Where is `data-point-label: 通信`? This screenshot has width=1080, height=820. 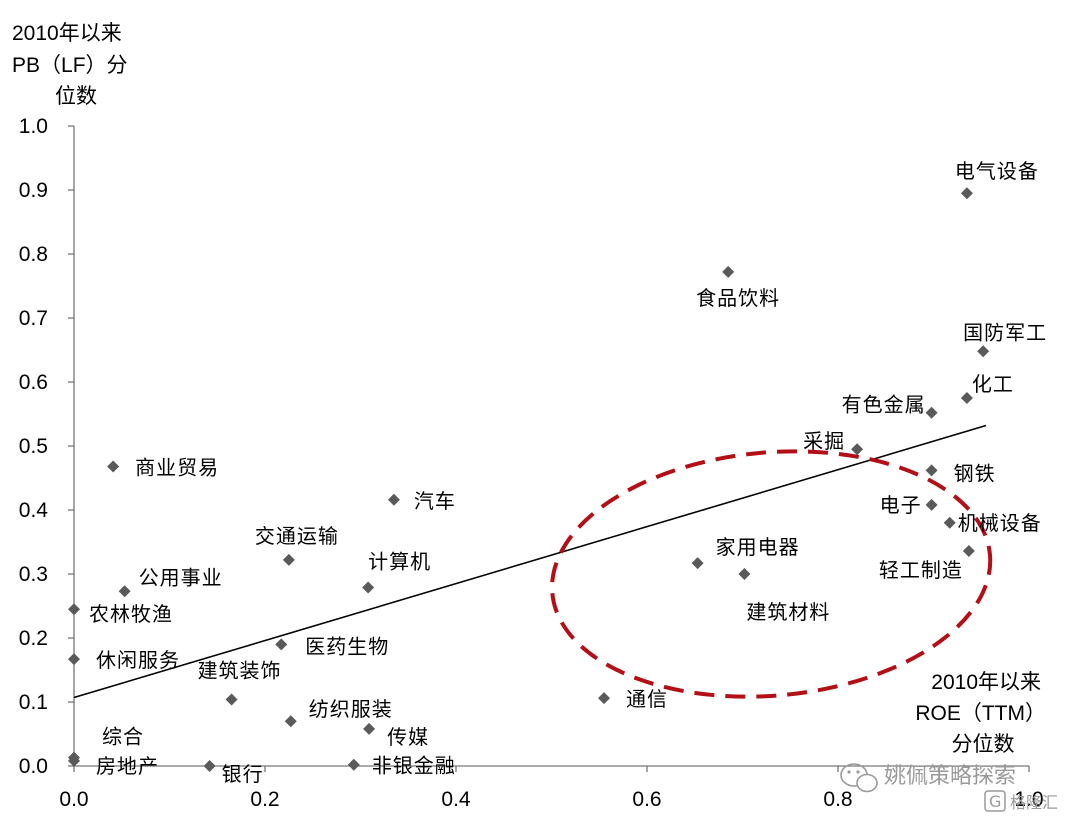
data-point-label: 通信 is located at coordinates (647, 699).